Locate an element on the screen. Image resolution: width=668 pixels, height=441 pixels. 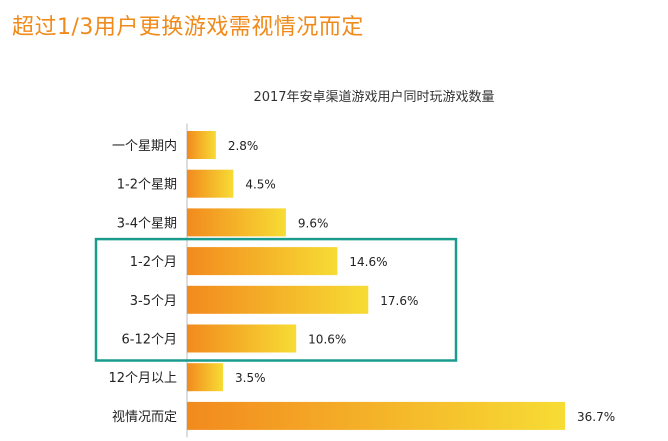
category-label-4: 1-2个月 is located at coordinates (153, 262).